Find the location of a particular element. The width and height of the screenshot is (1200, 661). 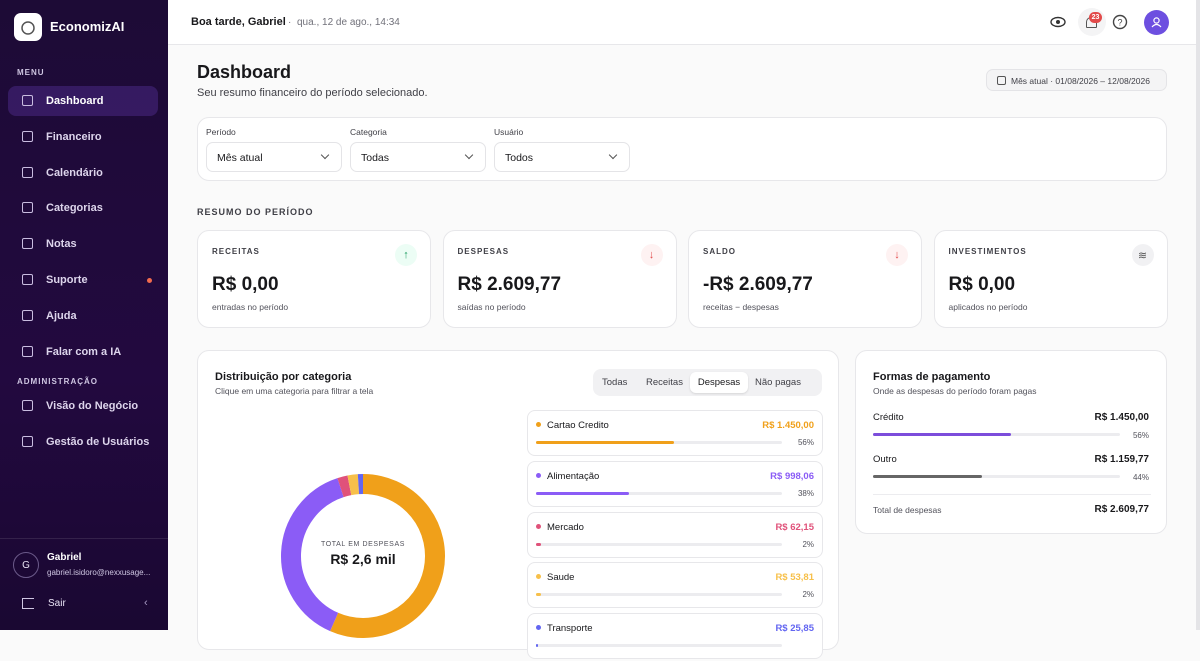

tab: Todas is located at coordinates (618, 382).